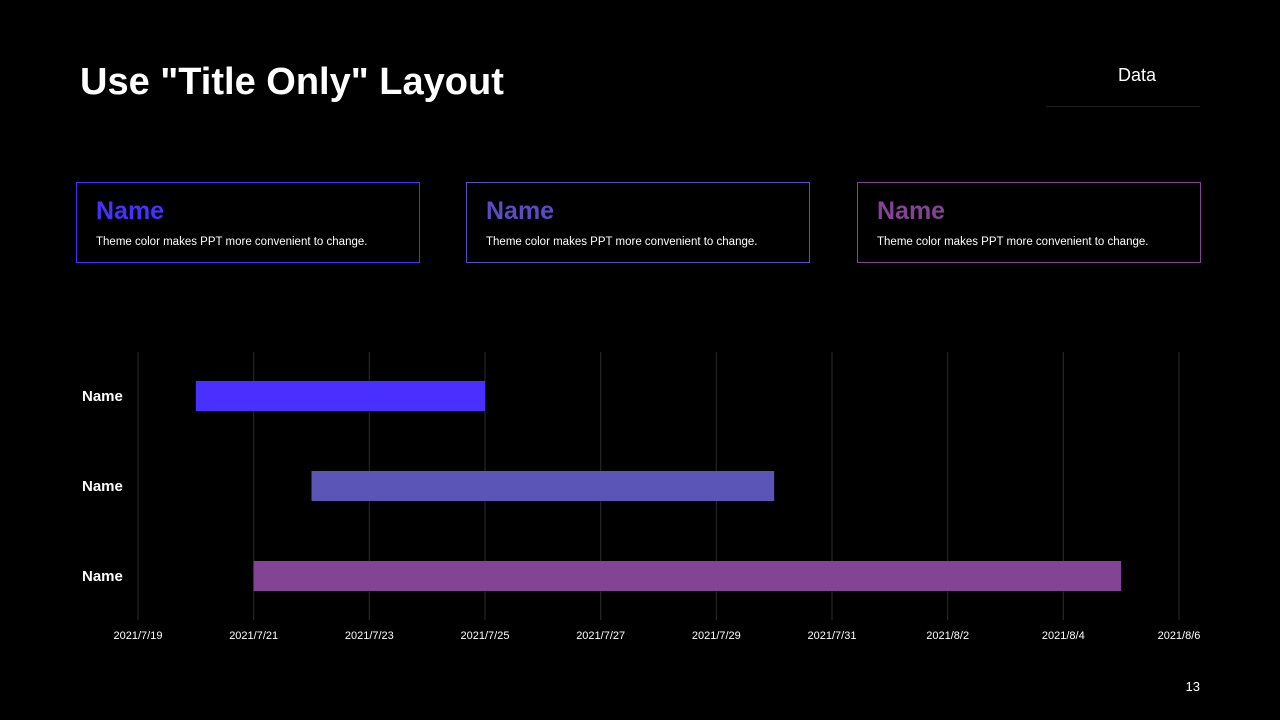  I want to click on x-tick-label: 2021/8/2, so click(947, 636).